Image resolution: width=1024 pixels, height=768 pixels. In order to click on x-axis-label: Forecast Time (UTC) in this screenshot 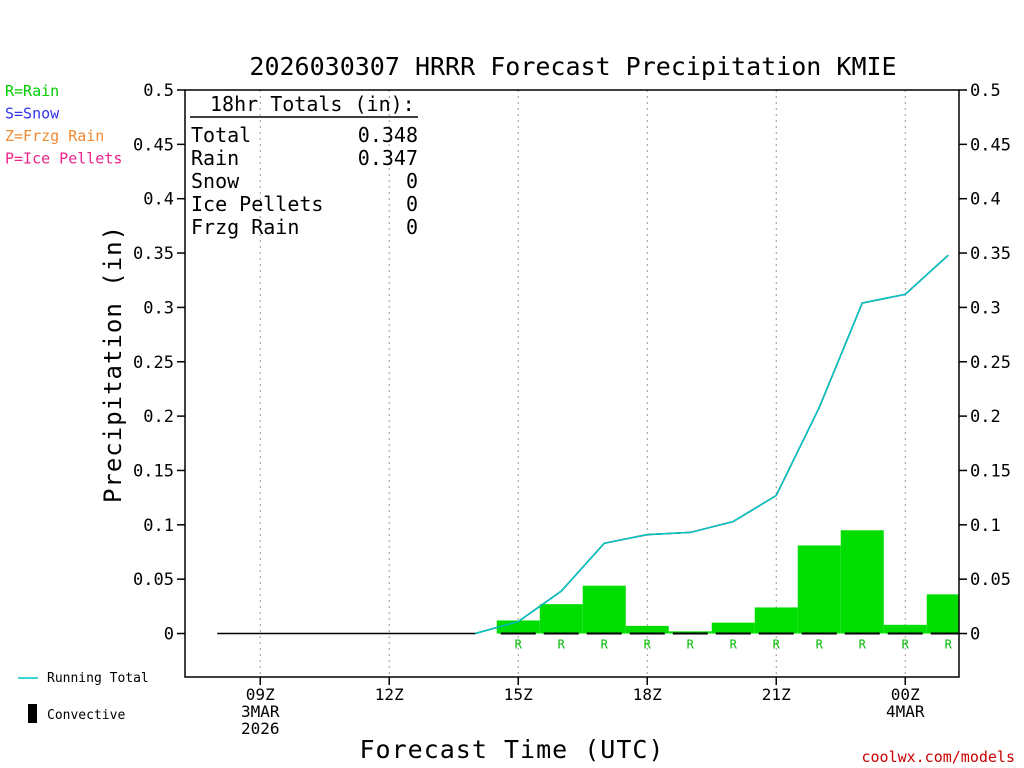, I will do `click(512, 749)`.